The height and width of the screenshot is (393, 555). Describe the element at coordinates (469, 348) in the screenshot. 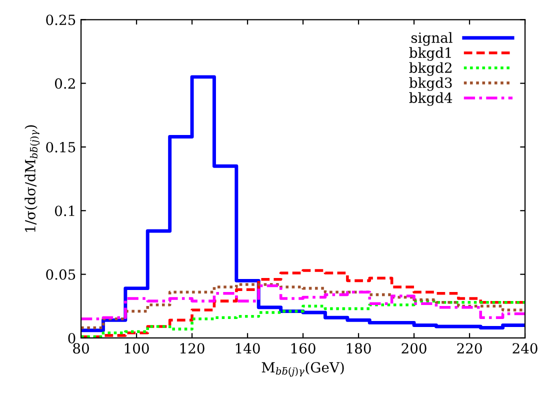

I see `x-tick-label: 220` at that location.